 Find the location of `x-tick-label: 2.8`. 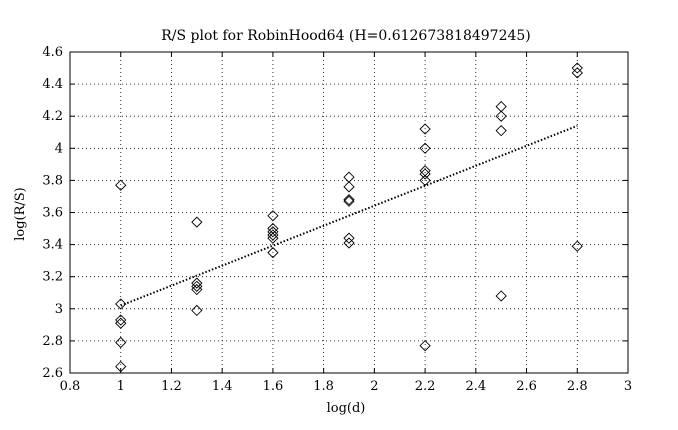

x-tick-label: 2.8 is located at coordinates (577, 386).